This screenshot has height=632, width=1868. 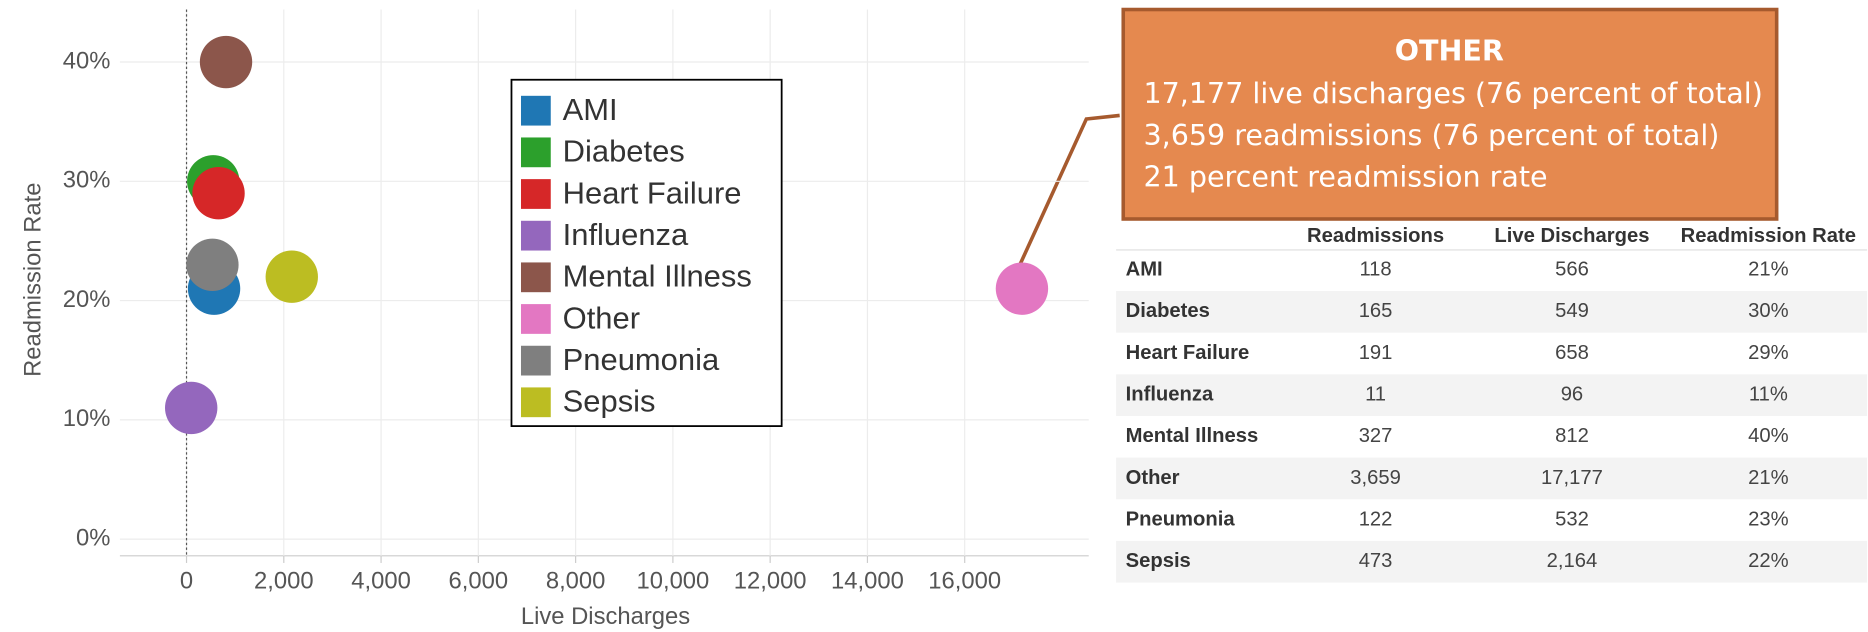 What do you see at coordinates (1153, 478) in the screenshot?
I see `row-label: Other` at bounding box center [1153, 478].